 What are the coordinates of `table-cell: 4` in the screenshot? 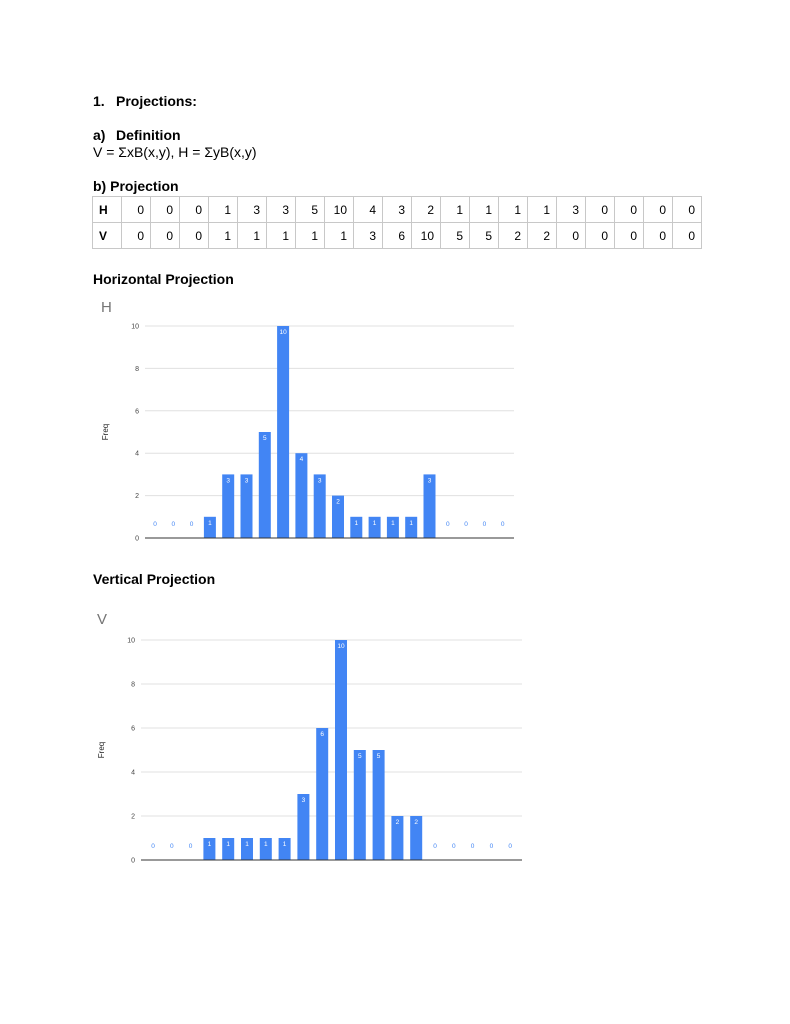 It's located at (368, 209).